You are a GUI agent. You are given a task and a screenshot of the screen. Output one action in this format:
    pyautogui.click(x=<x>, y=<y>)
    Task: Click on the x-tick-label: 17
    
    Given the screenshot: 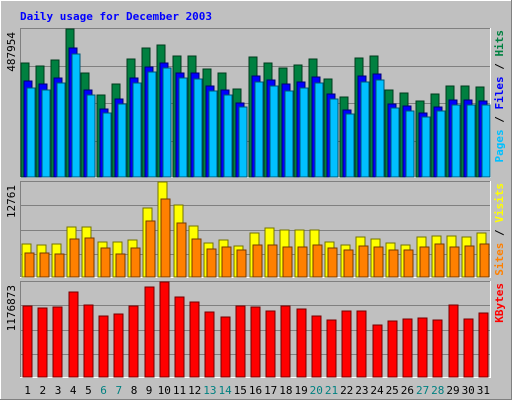 What is the action you would take?
    pyautogui.click(x=270, y=390)
    